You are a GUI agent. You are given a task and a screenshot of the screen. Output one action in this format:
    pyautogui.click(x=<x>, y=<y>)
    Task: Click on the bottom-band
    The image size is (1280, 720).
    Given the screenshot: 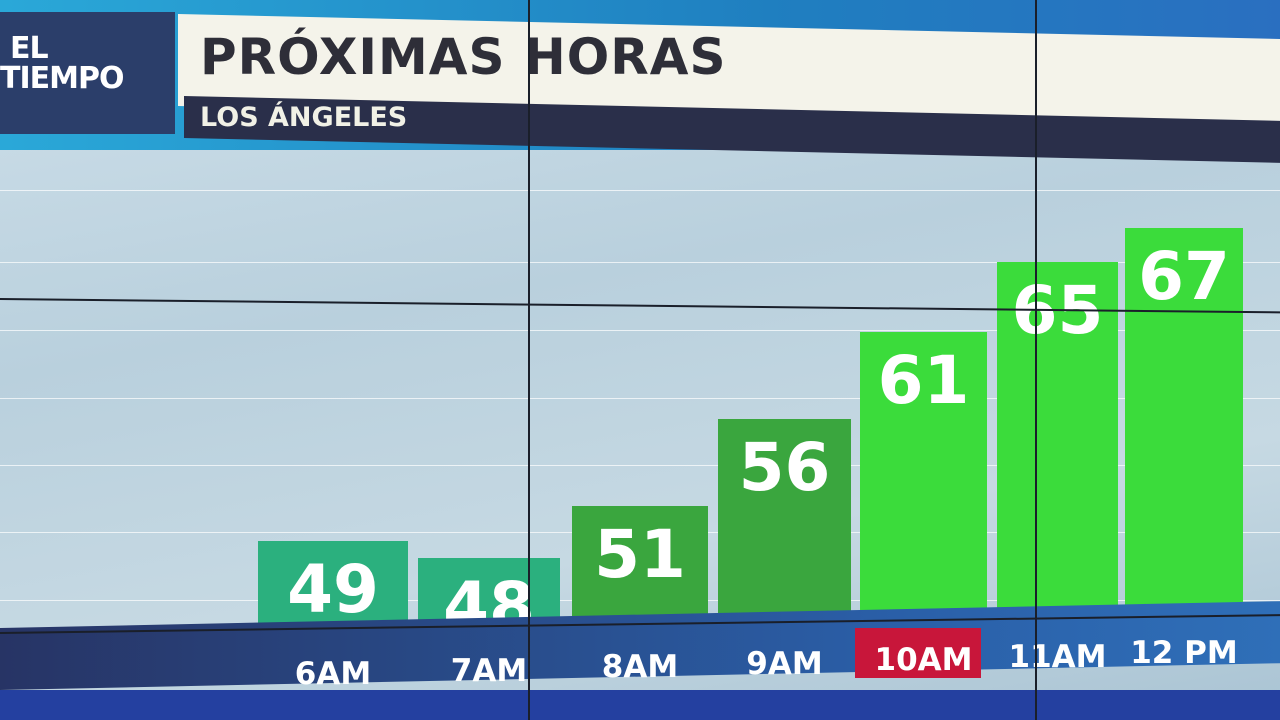 What is the action you would take?
    pyautogui.click(x=640, y=705)
    